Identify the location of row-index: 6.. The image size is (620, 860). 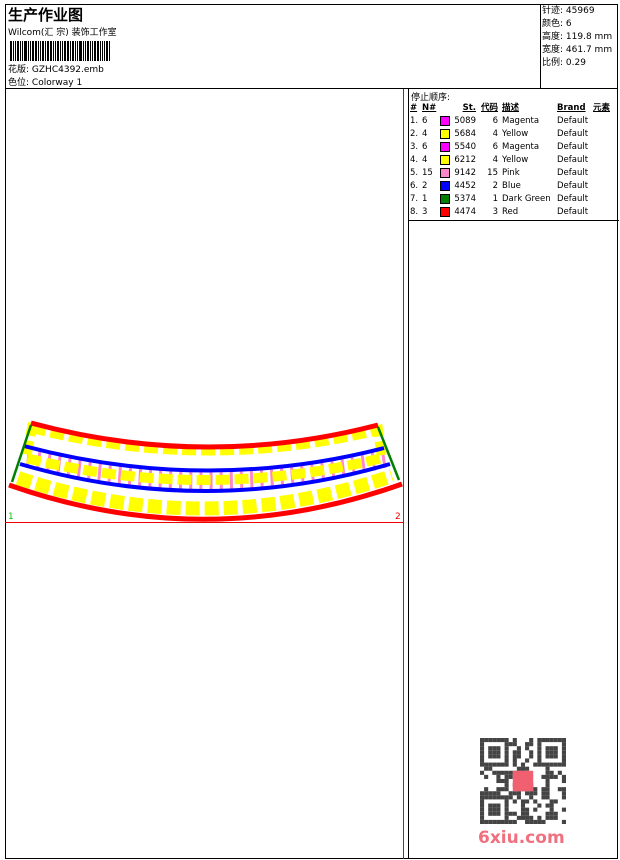
(414, 186).